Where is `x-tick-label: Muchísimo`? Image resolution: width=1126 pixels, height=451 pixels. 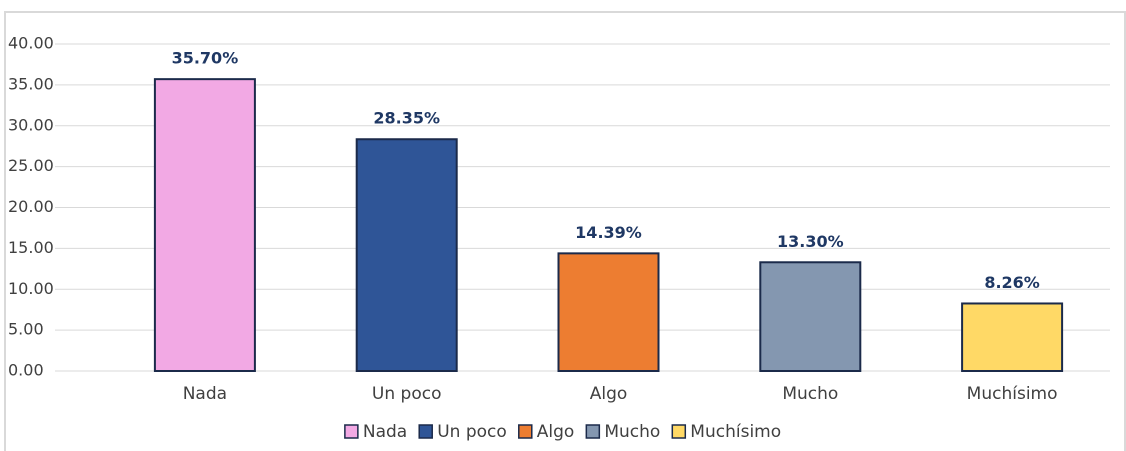 x-tick-label: Muchísimo is located at coordinates (1012, 394).